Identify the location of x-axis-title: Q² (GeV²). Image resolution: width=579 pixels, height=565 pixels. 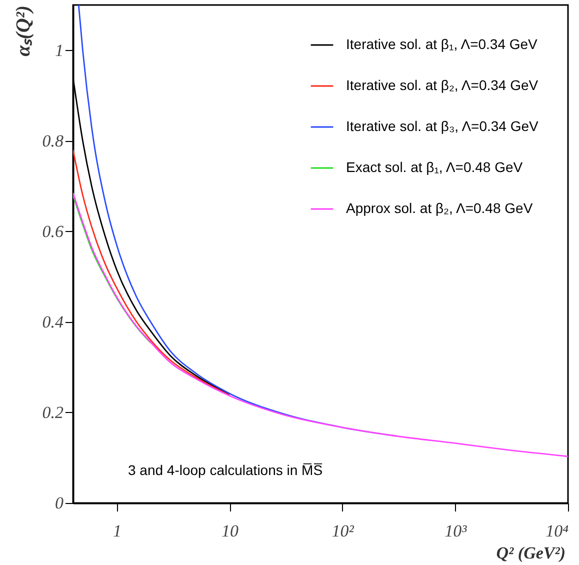
(531, 553).